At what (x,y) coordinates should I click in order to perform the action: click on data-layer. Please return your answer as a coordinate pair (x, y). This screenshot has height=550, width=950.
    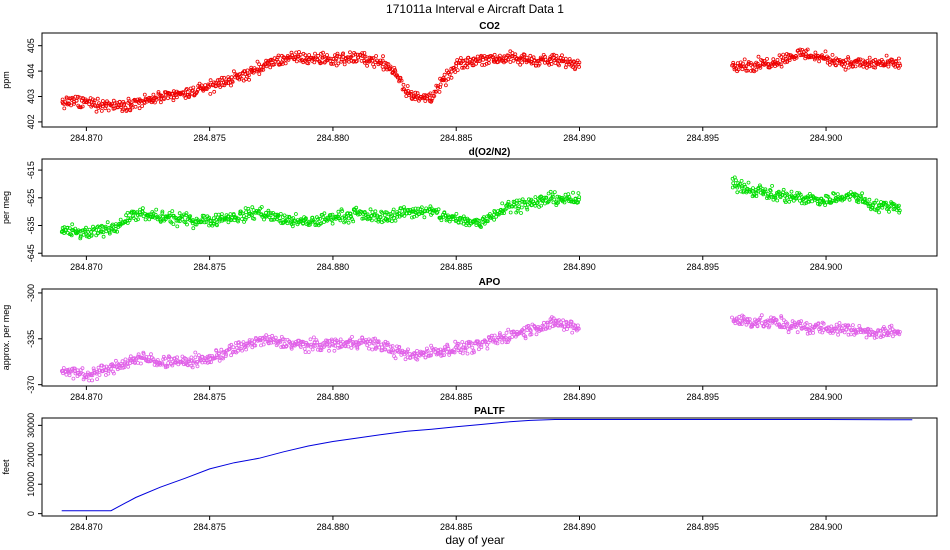
    Looking at the image, I should click on (481, 80).